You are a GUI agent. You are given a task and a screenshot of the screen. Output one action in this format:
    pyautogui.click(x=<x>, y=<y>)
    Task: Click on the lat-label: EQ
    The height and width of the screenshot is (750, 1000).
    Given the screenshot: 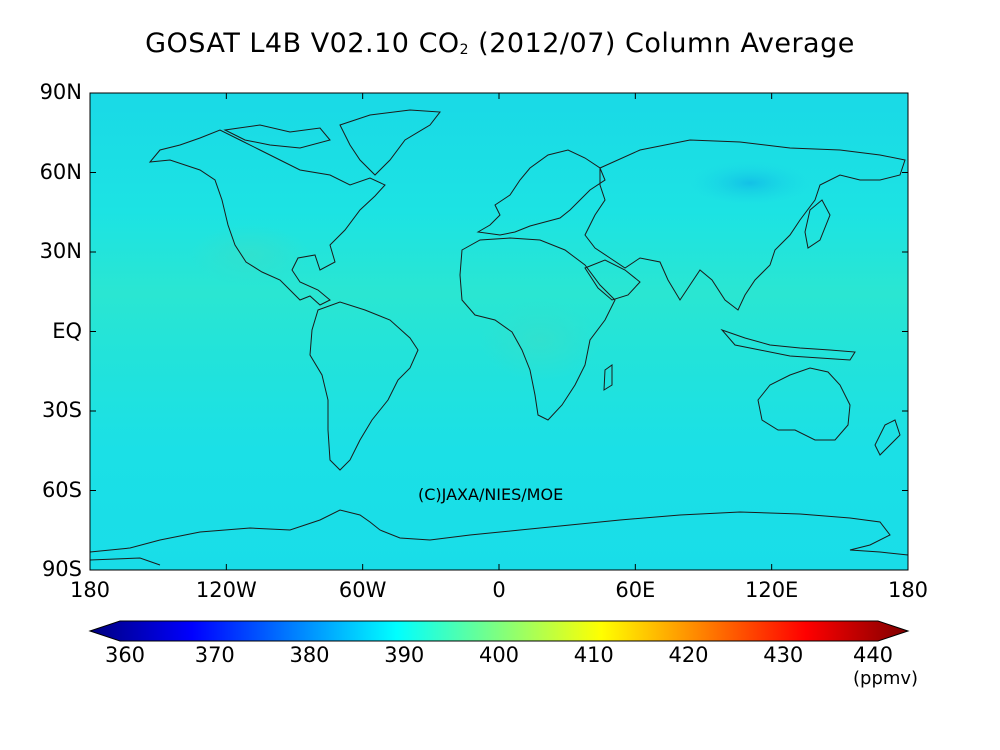 What is the action you would take?
    pyautogui.click(x=67, y=330)
    